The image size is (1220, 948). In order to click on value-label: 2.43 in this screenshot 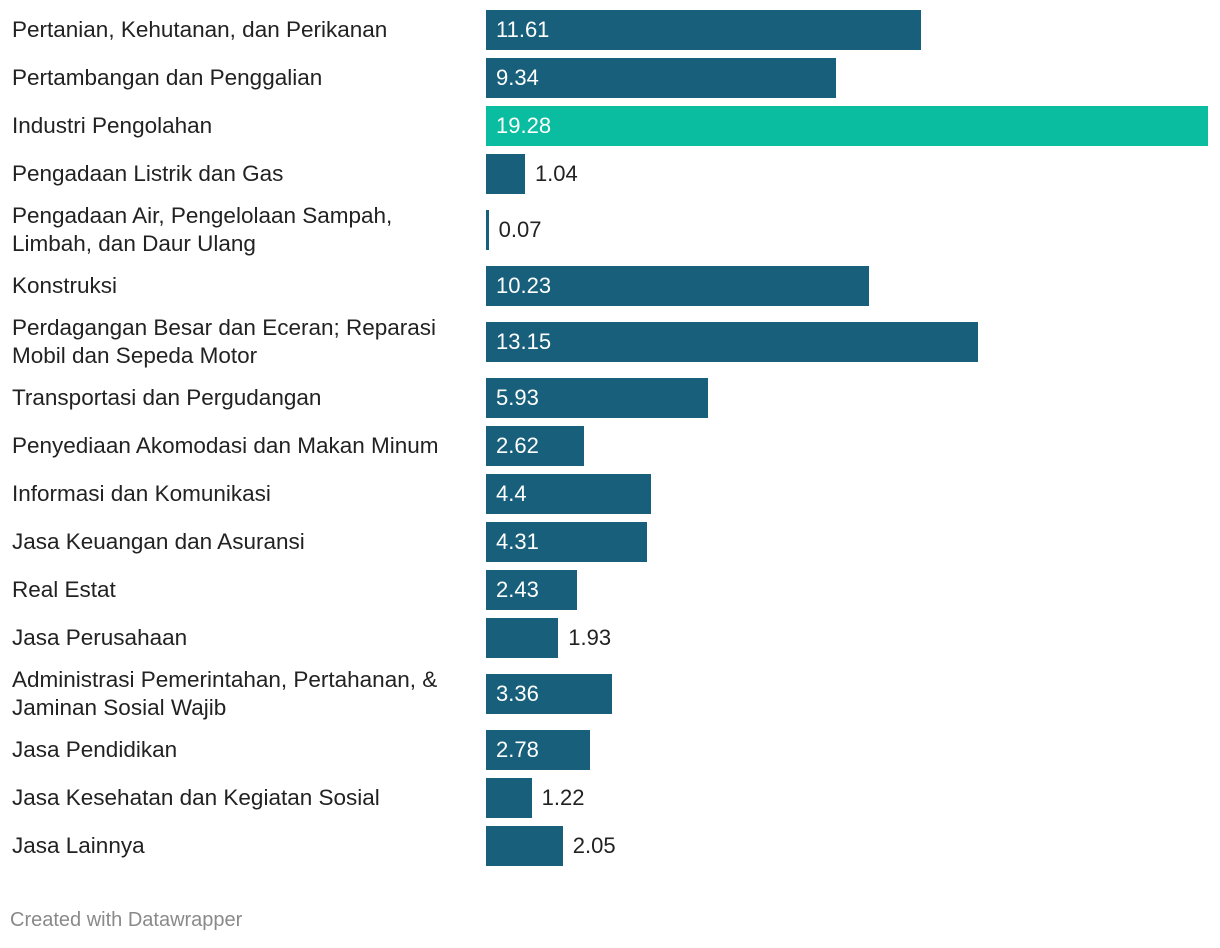, I will do `click(517, 589)`.